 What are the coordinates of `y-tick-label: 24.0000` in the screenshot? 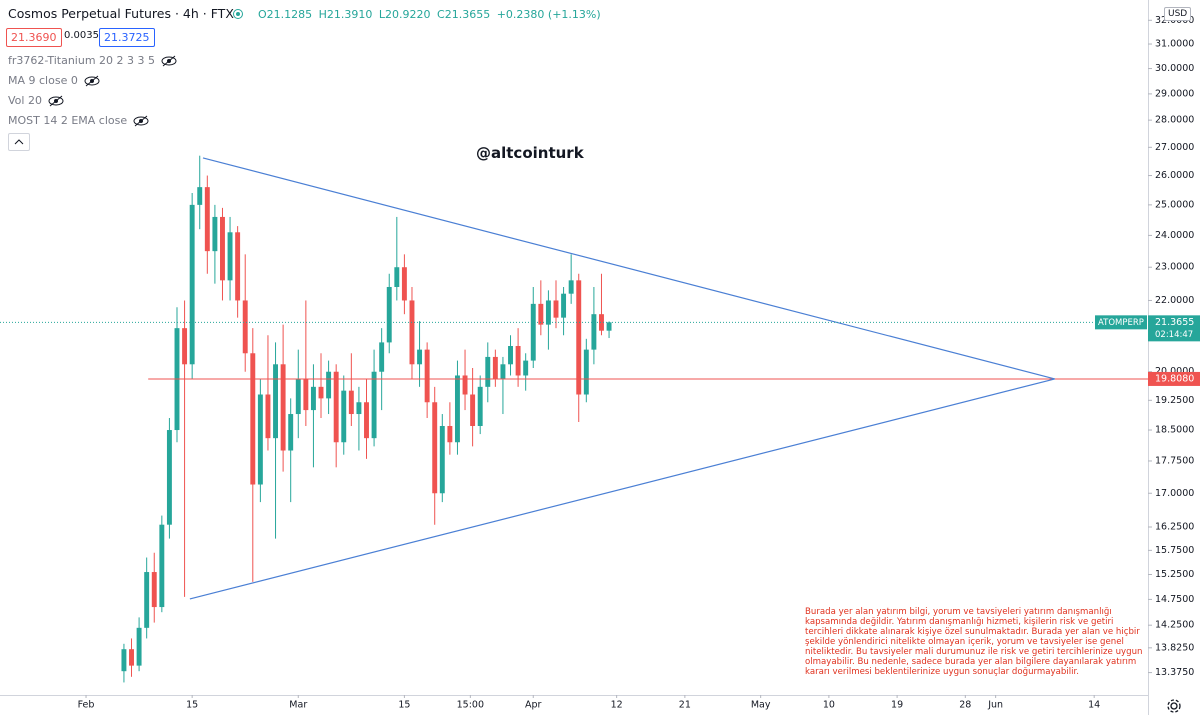 It's located at (1174, 235).